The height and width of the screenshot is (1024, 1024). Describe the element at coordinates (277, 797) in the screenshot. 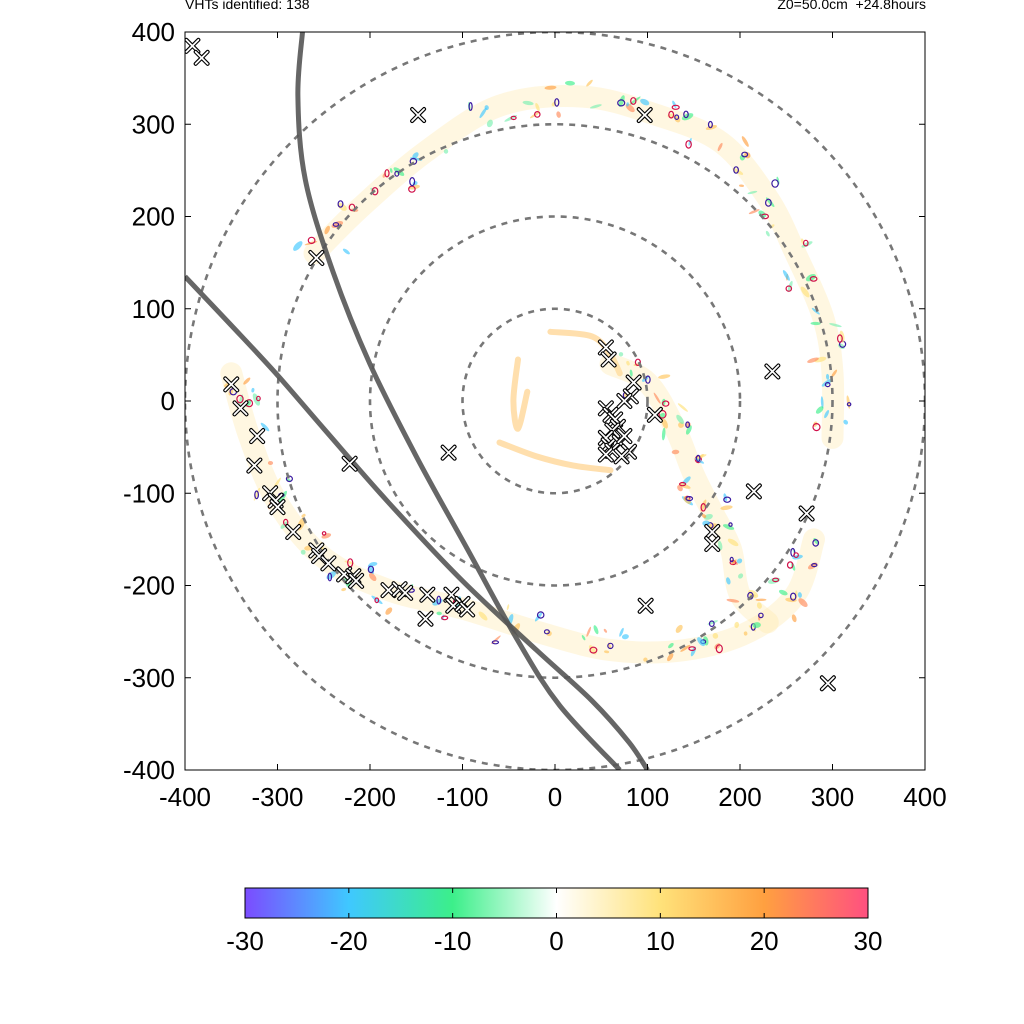

I see `x-tick-label: -300` at that location.